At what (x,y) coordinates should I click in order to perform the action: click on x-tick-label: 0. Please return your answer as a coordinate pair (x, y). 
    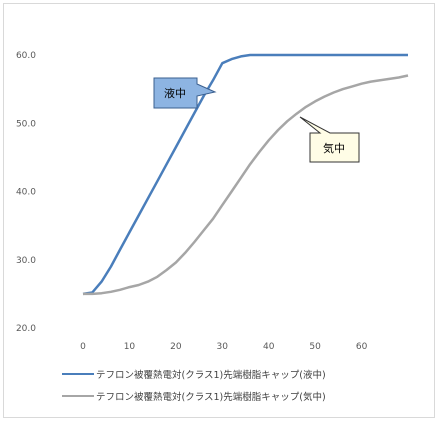
    Looking at the image, I should click on (83, 347).